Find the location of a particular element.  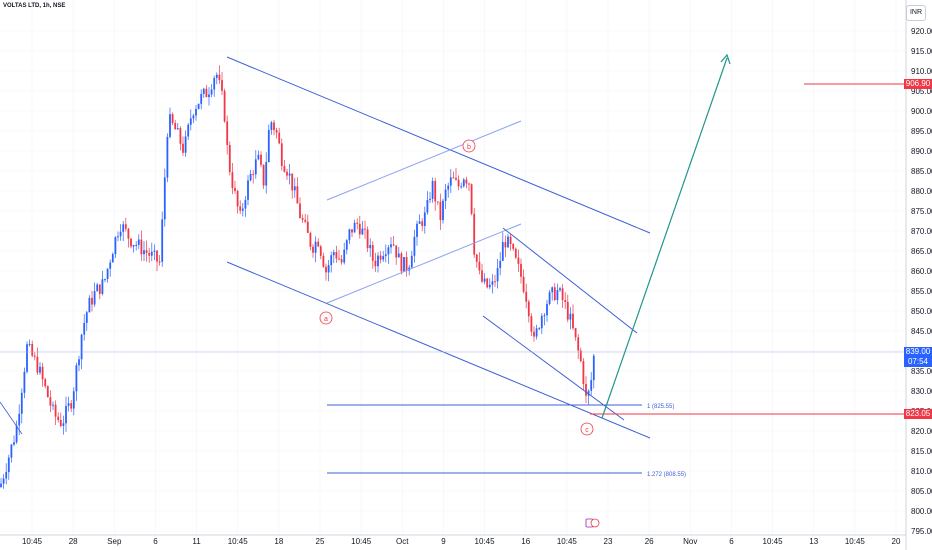

ab-lower-line is located at coordinates (424, 263).